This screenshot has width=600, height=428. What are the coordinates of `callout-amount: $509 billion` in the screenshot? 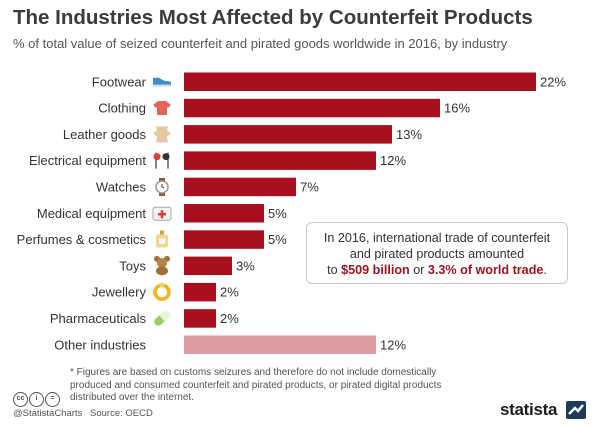 It's located at (375, 270).